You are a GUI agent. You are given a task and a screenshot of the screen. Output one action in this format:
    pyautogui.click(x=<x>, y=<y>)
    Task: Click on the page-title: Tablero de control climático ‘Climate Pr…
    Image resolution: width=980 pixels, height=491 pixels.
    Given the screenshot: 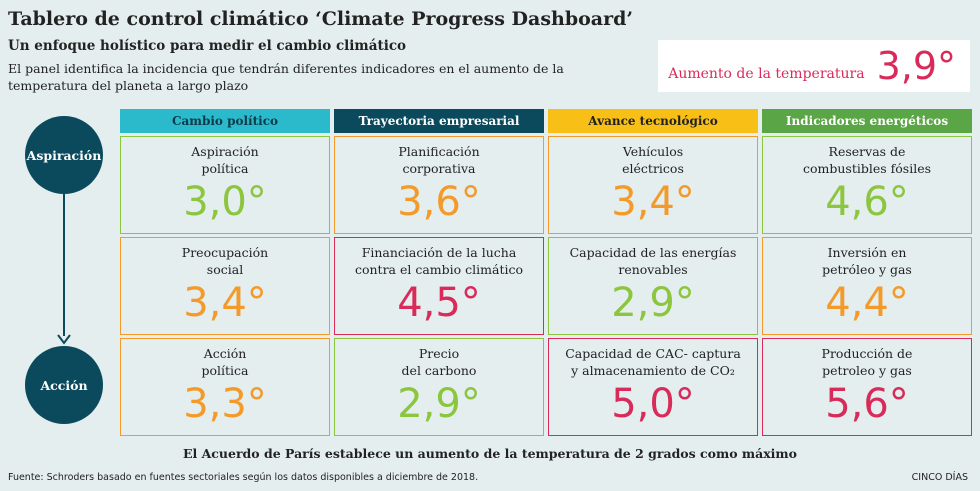 What is the action you would take?
    pyautogui.click(x=321, y=19)
    